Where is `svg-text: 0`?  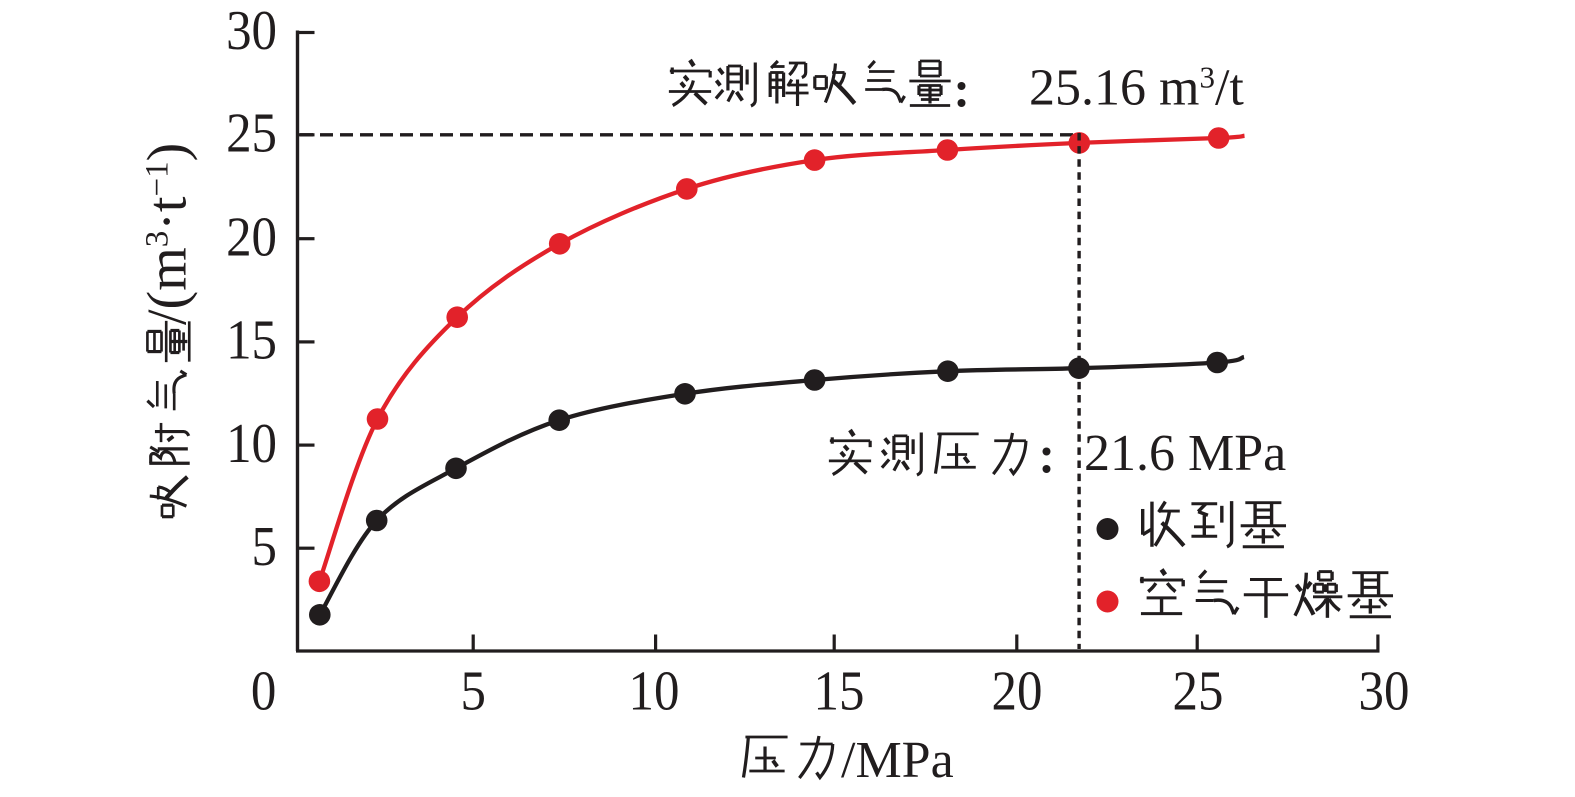 svg-text: 0 is located at coordinates (263, 690).